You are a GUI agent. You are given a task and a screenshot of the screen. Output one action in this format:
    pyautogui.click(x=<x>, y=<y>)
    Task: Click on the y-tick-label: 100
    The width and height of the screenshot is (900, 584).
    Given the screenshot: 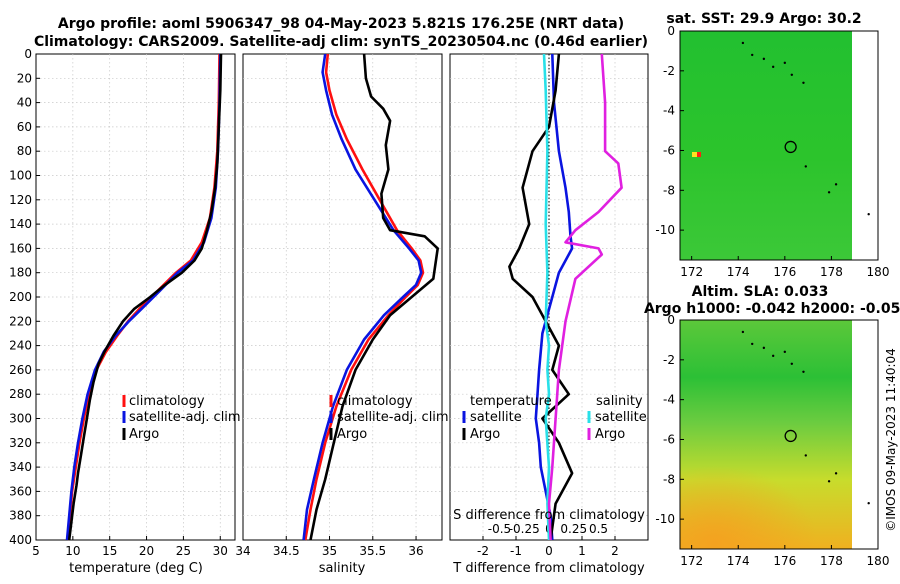 What is the action you would take?
    pyautogui.click(x=20, y=176)
    